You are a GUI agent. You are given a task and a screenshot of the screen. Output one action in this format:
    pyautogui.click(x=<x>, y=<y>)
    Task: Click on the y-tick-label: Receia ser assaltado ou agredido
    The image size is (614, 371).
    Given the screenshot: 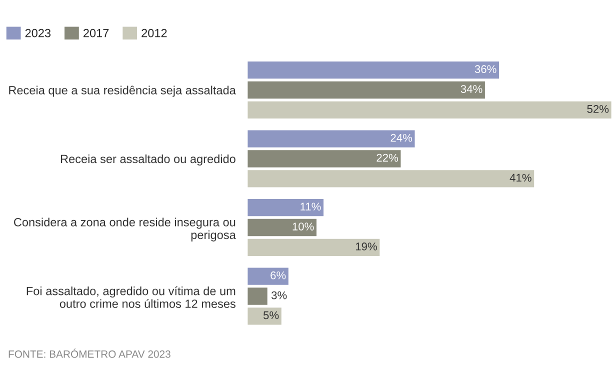 What is the action you would take?
    pyautogui.click(x=148, y=160)
    